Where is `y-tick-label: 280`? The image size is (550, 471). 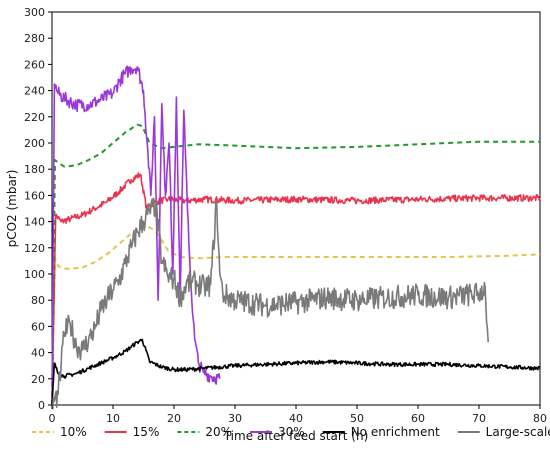
y-tick-label: 280 is located at coordinates (34, 38).